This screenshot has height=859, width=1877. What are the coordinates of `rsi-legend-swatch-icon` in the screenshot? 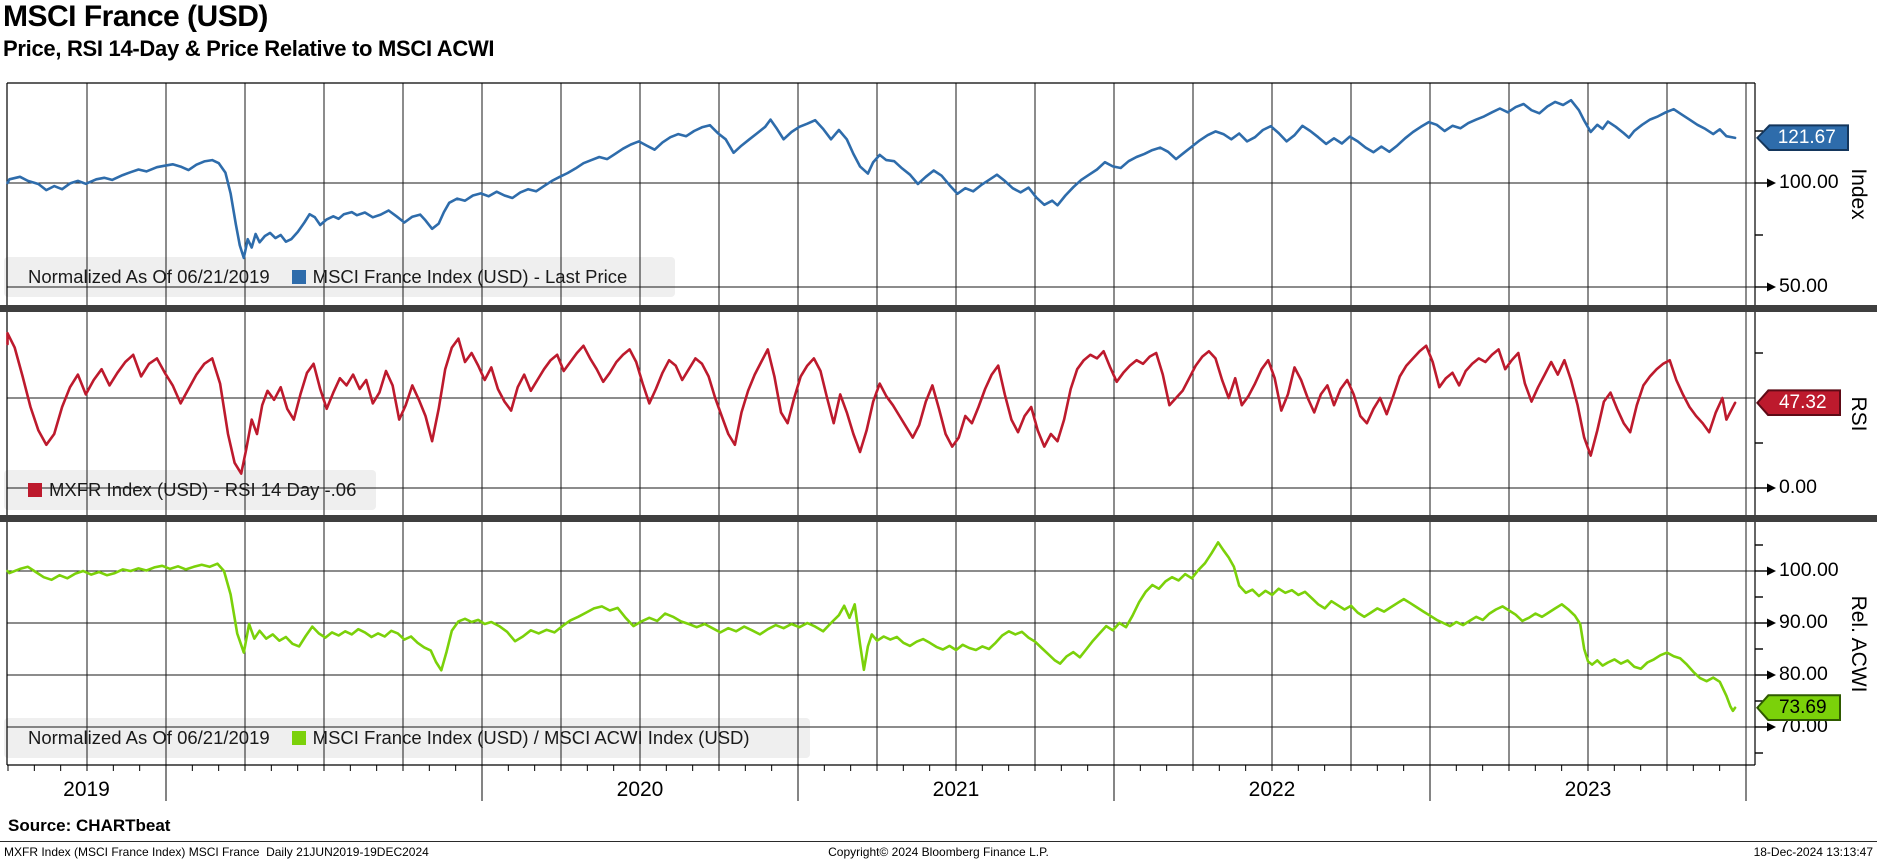 It's located at (35, 490).